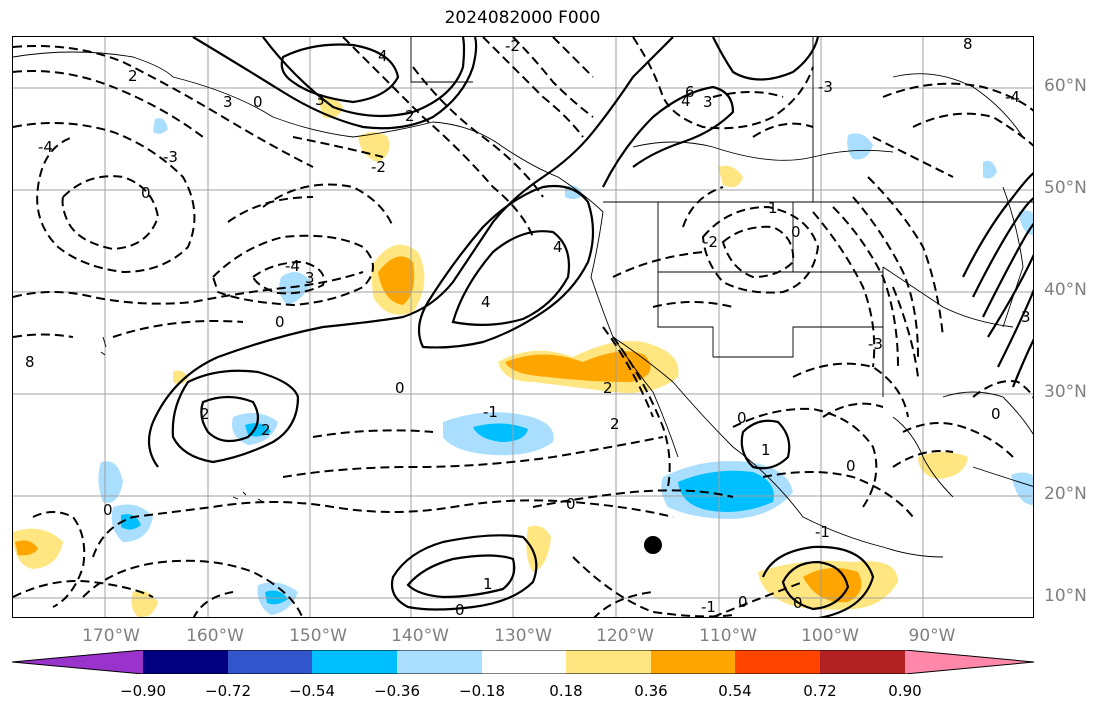 This screenshot has width=1105, height=712. I want to click on lon-label-140w: 140°W, so click(420, 636).